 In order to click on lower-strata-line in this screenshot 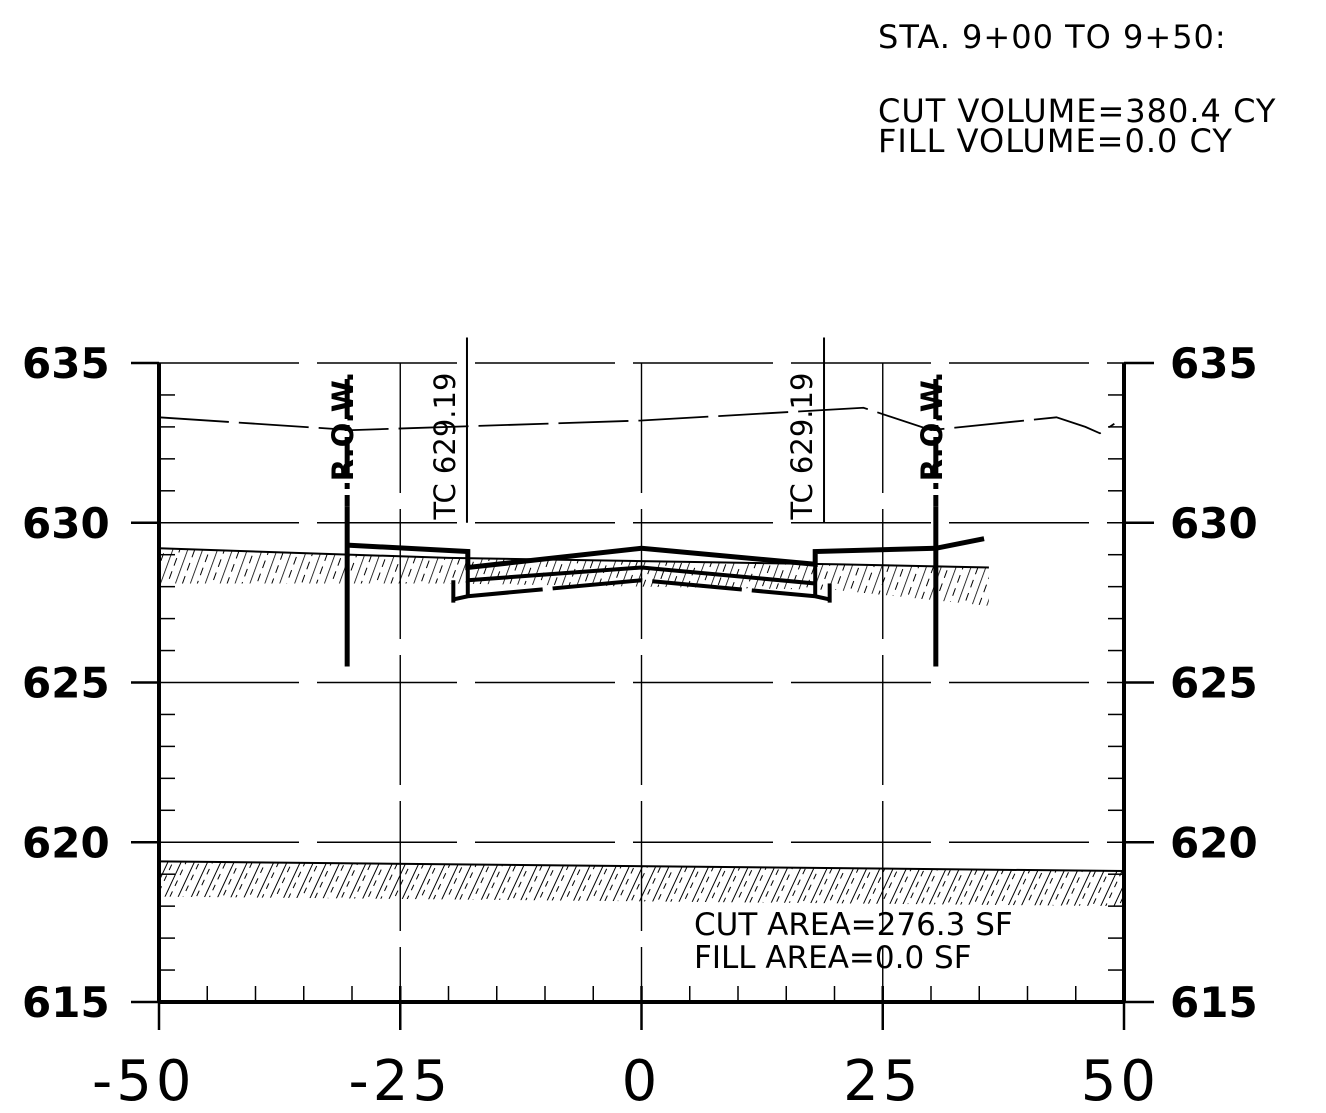, I will do `click(641, 866)`.